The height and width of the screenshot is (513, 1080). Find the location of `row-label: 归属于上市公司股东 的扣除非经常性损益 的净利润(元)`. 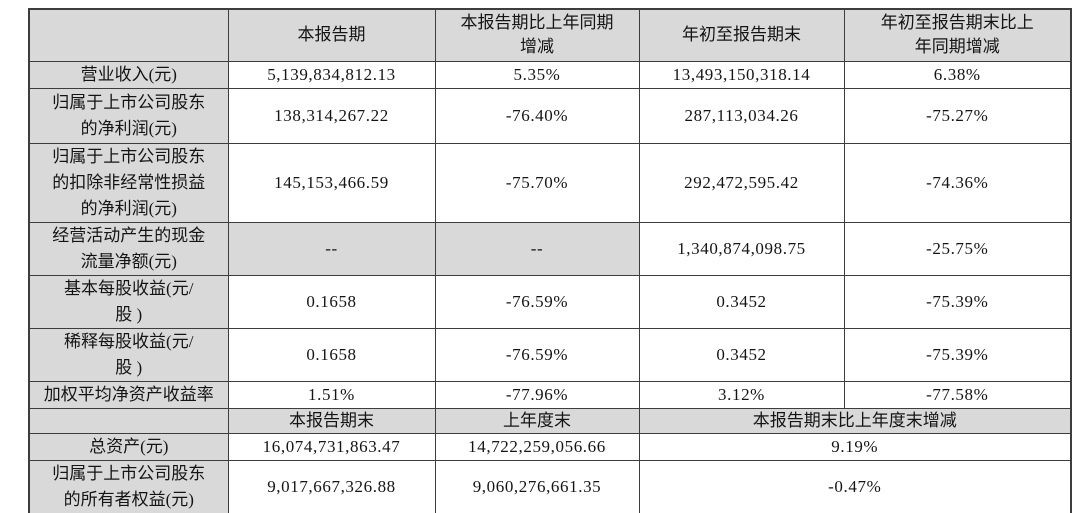

row-label: 归属于上市公司股东 的扣除非经常性损益 的净利润(元) is located at coordinates (128, 182).